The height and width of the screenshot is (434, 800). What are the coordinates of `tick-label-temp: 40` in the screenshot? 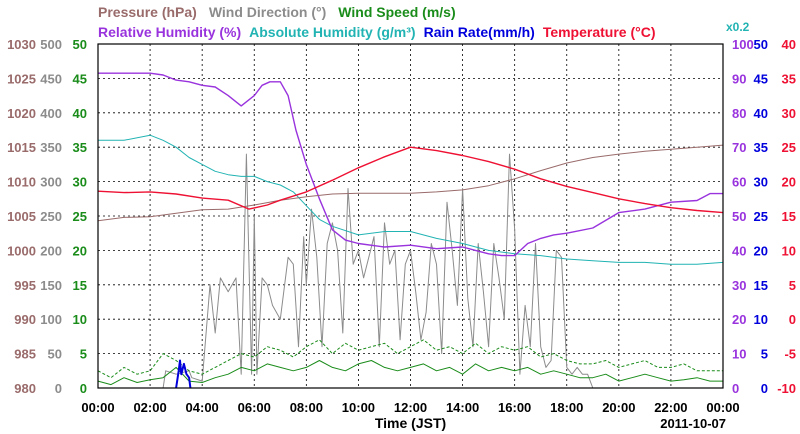 It's located at (789, 44).